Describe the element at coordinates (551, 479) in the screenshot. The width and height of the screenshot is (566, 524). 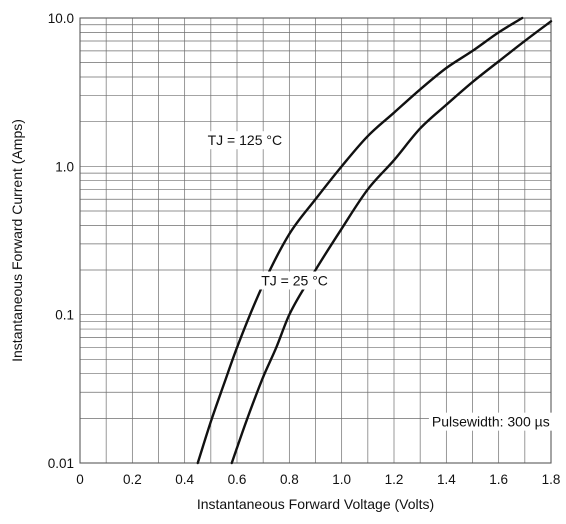
I see `x-tick-label: 1.8` at that location.